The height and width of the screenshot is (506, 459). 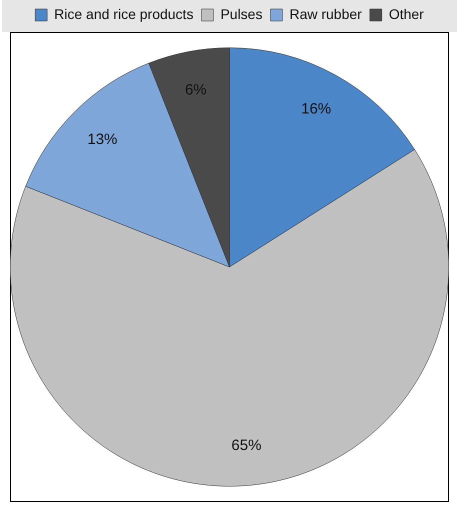 What do you see at coordinates (102, 139) in the screenshot?
I see `data-label: 13%` at bounding box center [102, 139].